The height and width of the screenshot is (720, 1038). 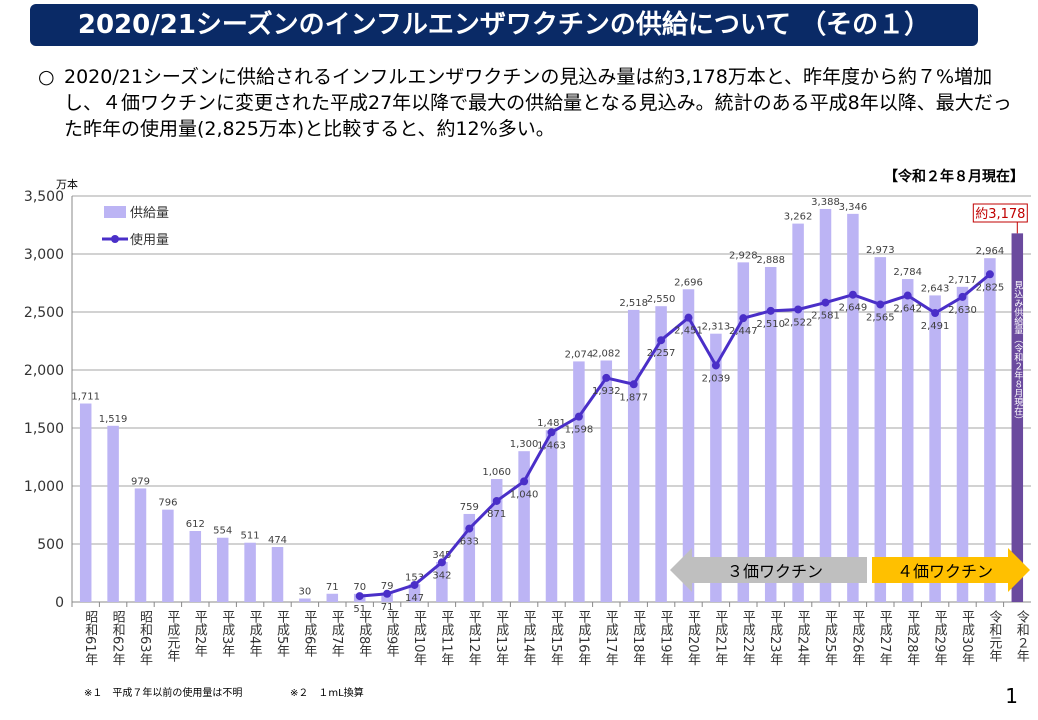 What do you see at coordinates (222, 531) in the screenshot?
I see `supply-data-label: 554` at bounding box center [222, 531].